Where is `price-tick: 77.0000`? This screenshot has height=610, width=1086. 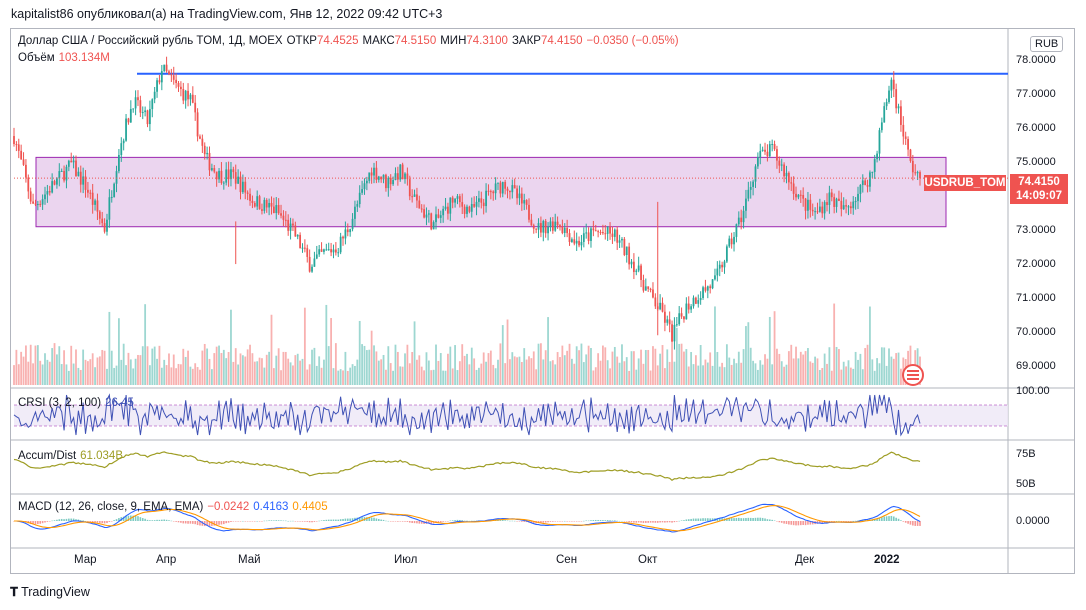 price-tick: 77.0000 is located at coordinates (1036, 94).